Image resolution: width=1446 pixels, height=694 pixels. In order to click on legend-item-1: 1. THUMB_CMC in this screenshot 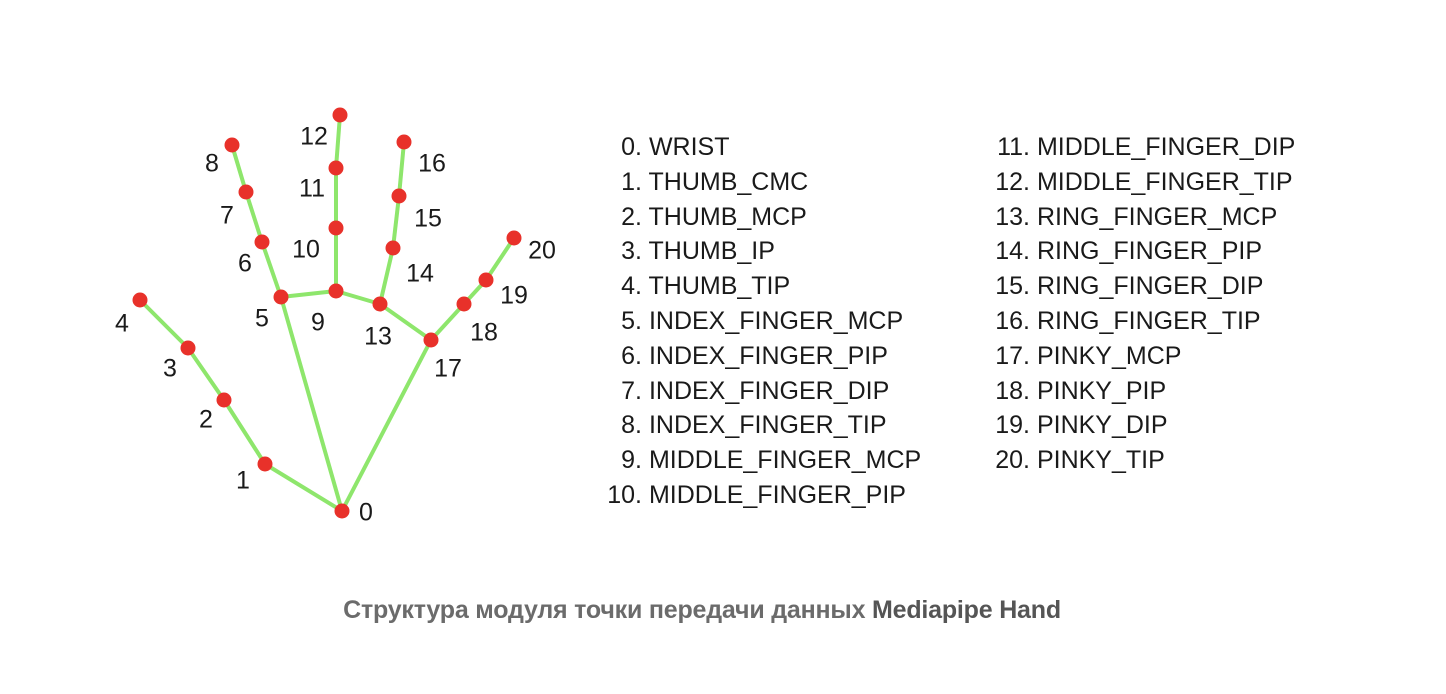, I will do `click(756, 182)`.